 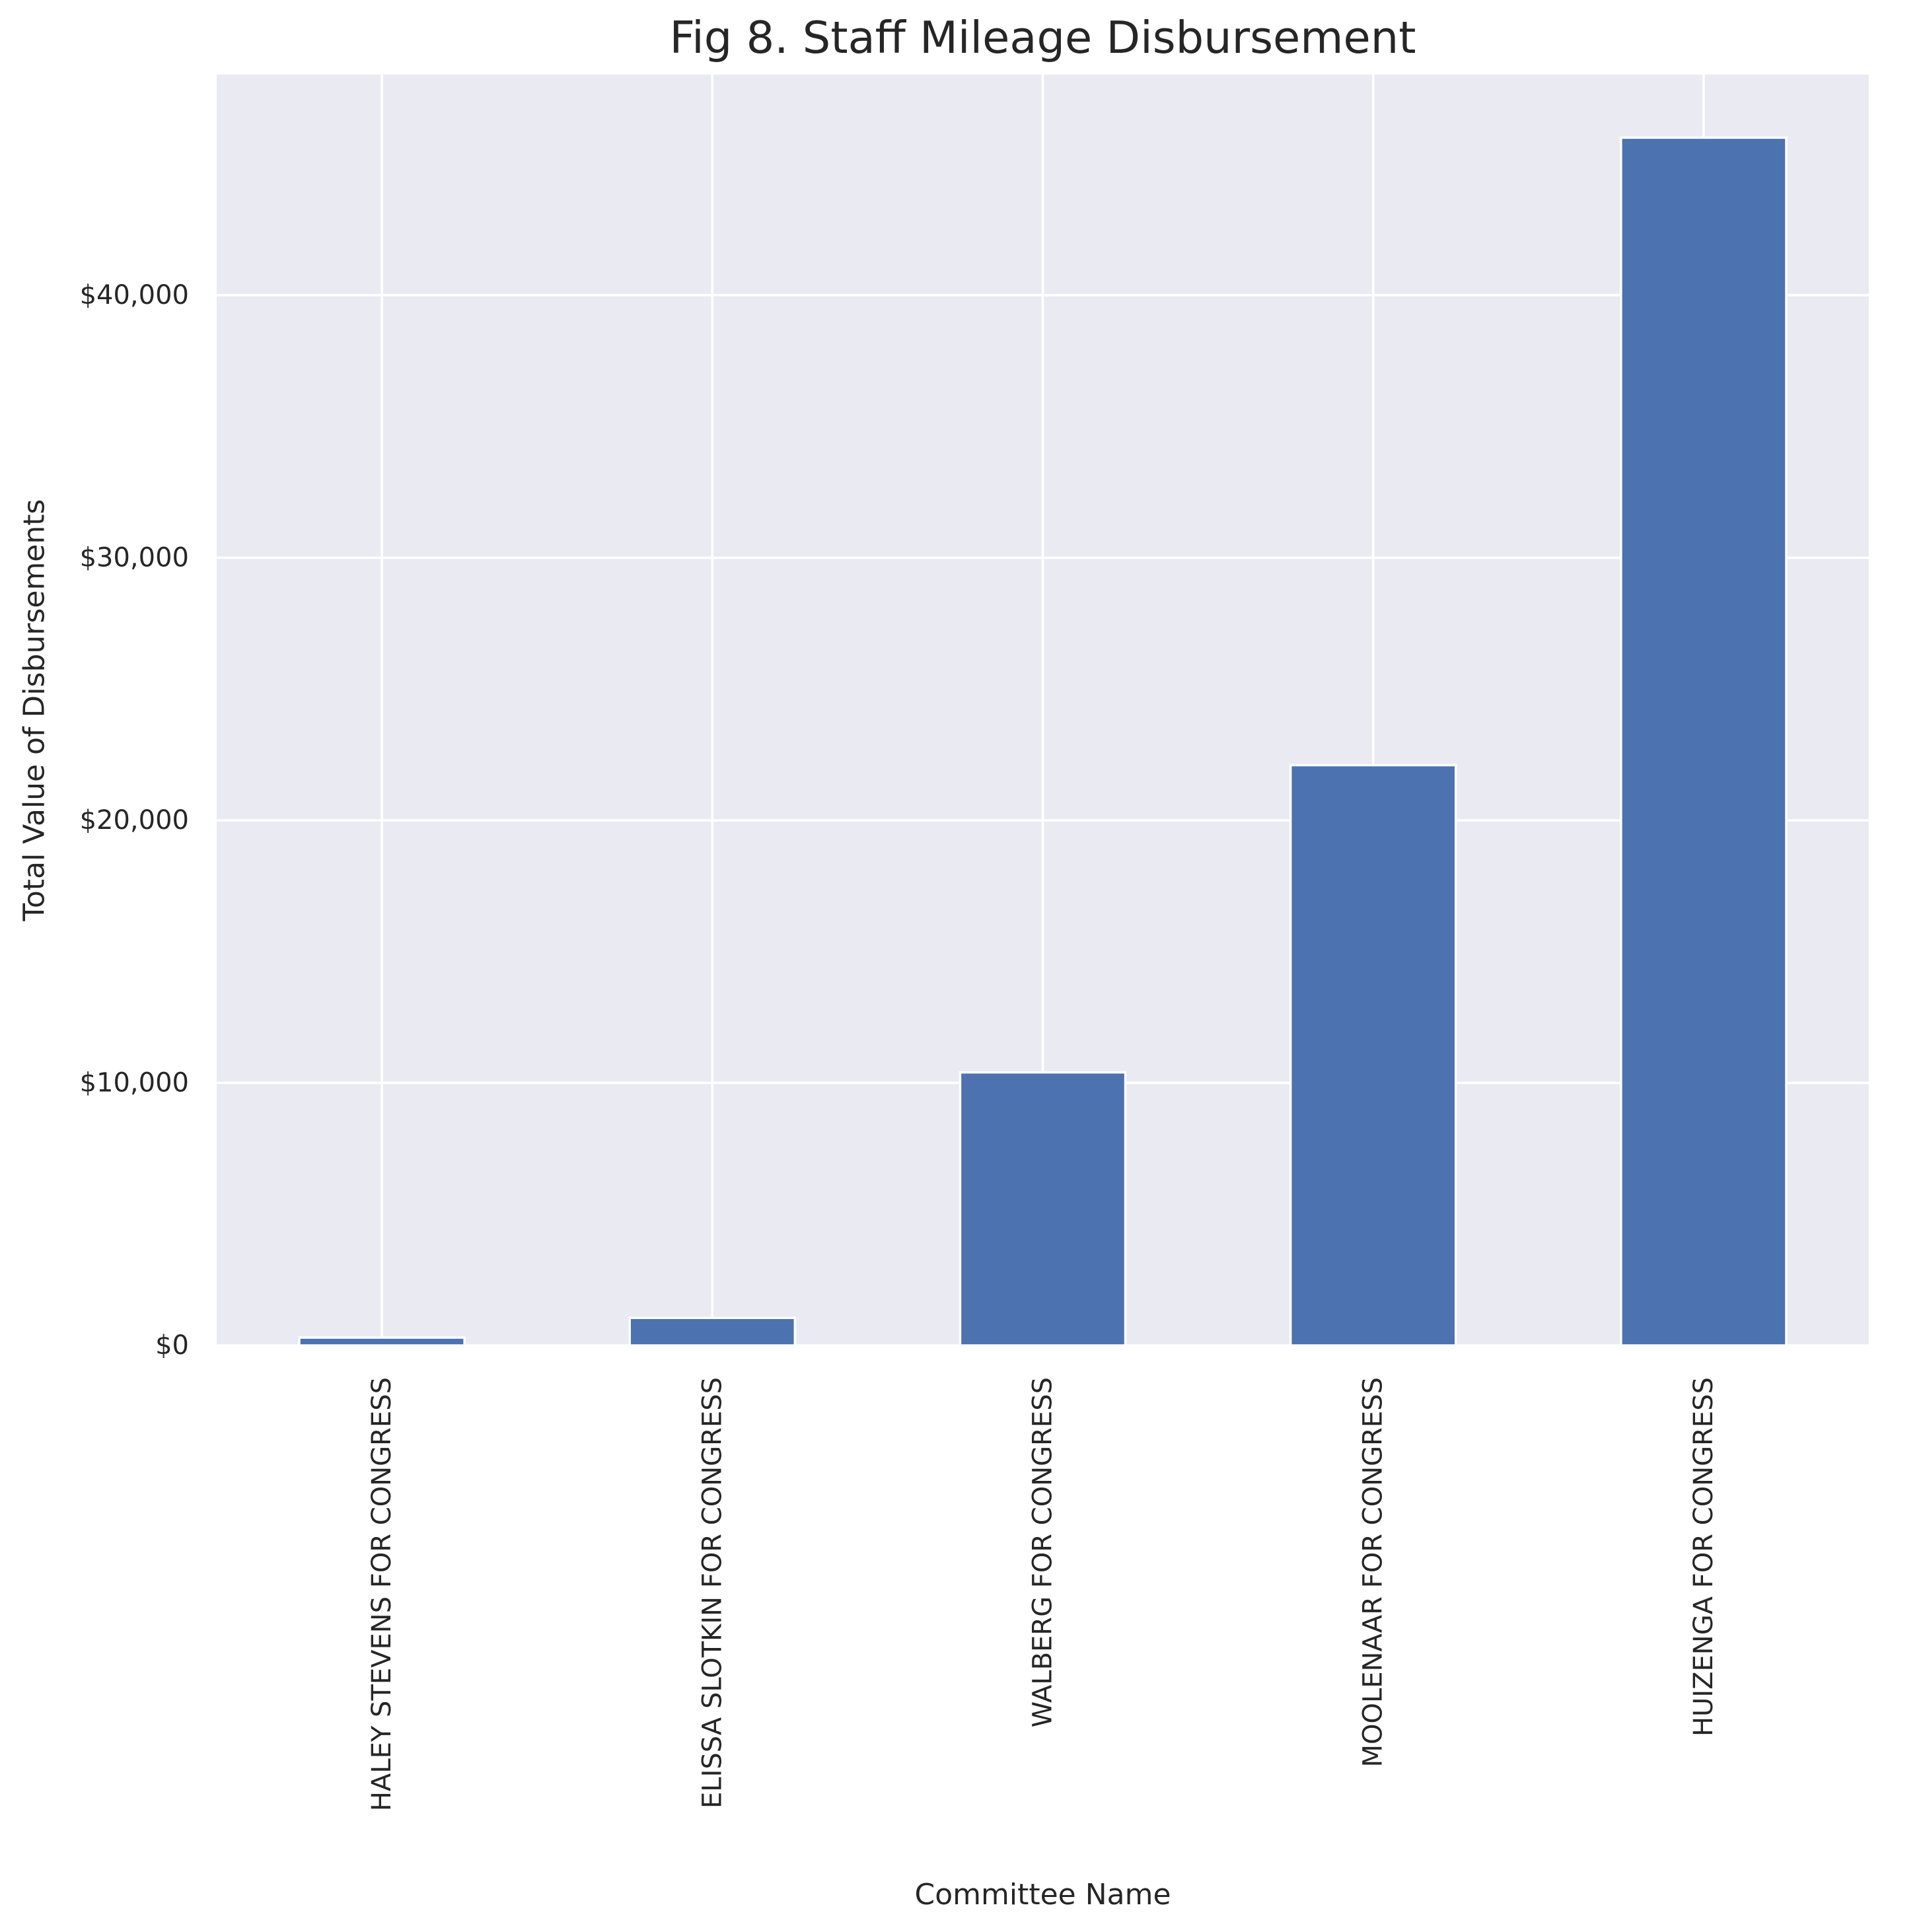 I want to click on y-tick-label: $40,000, so click(x=134, y=295).